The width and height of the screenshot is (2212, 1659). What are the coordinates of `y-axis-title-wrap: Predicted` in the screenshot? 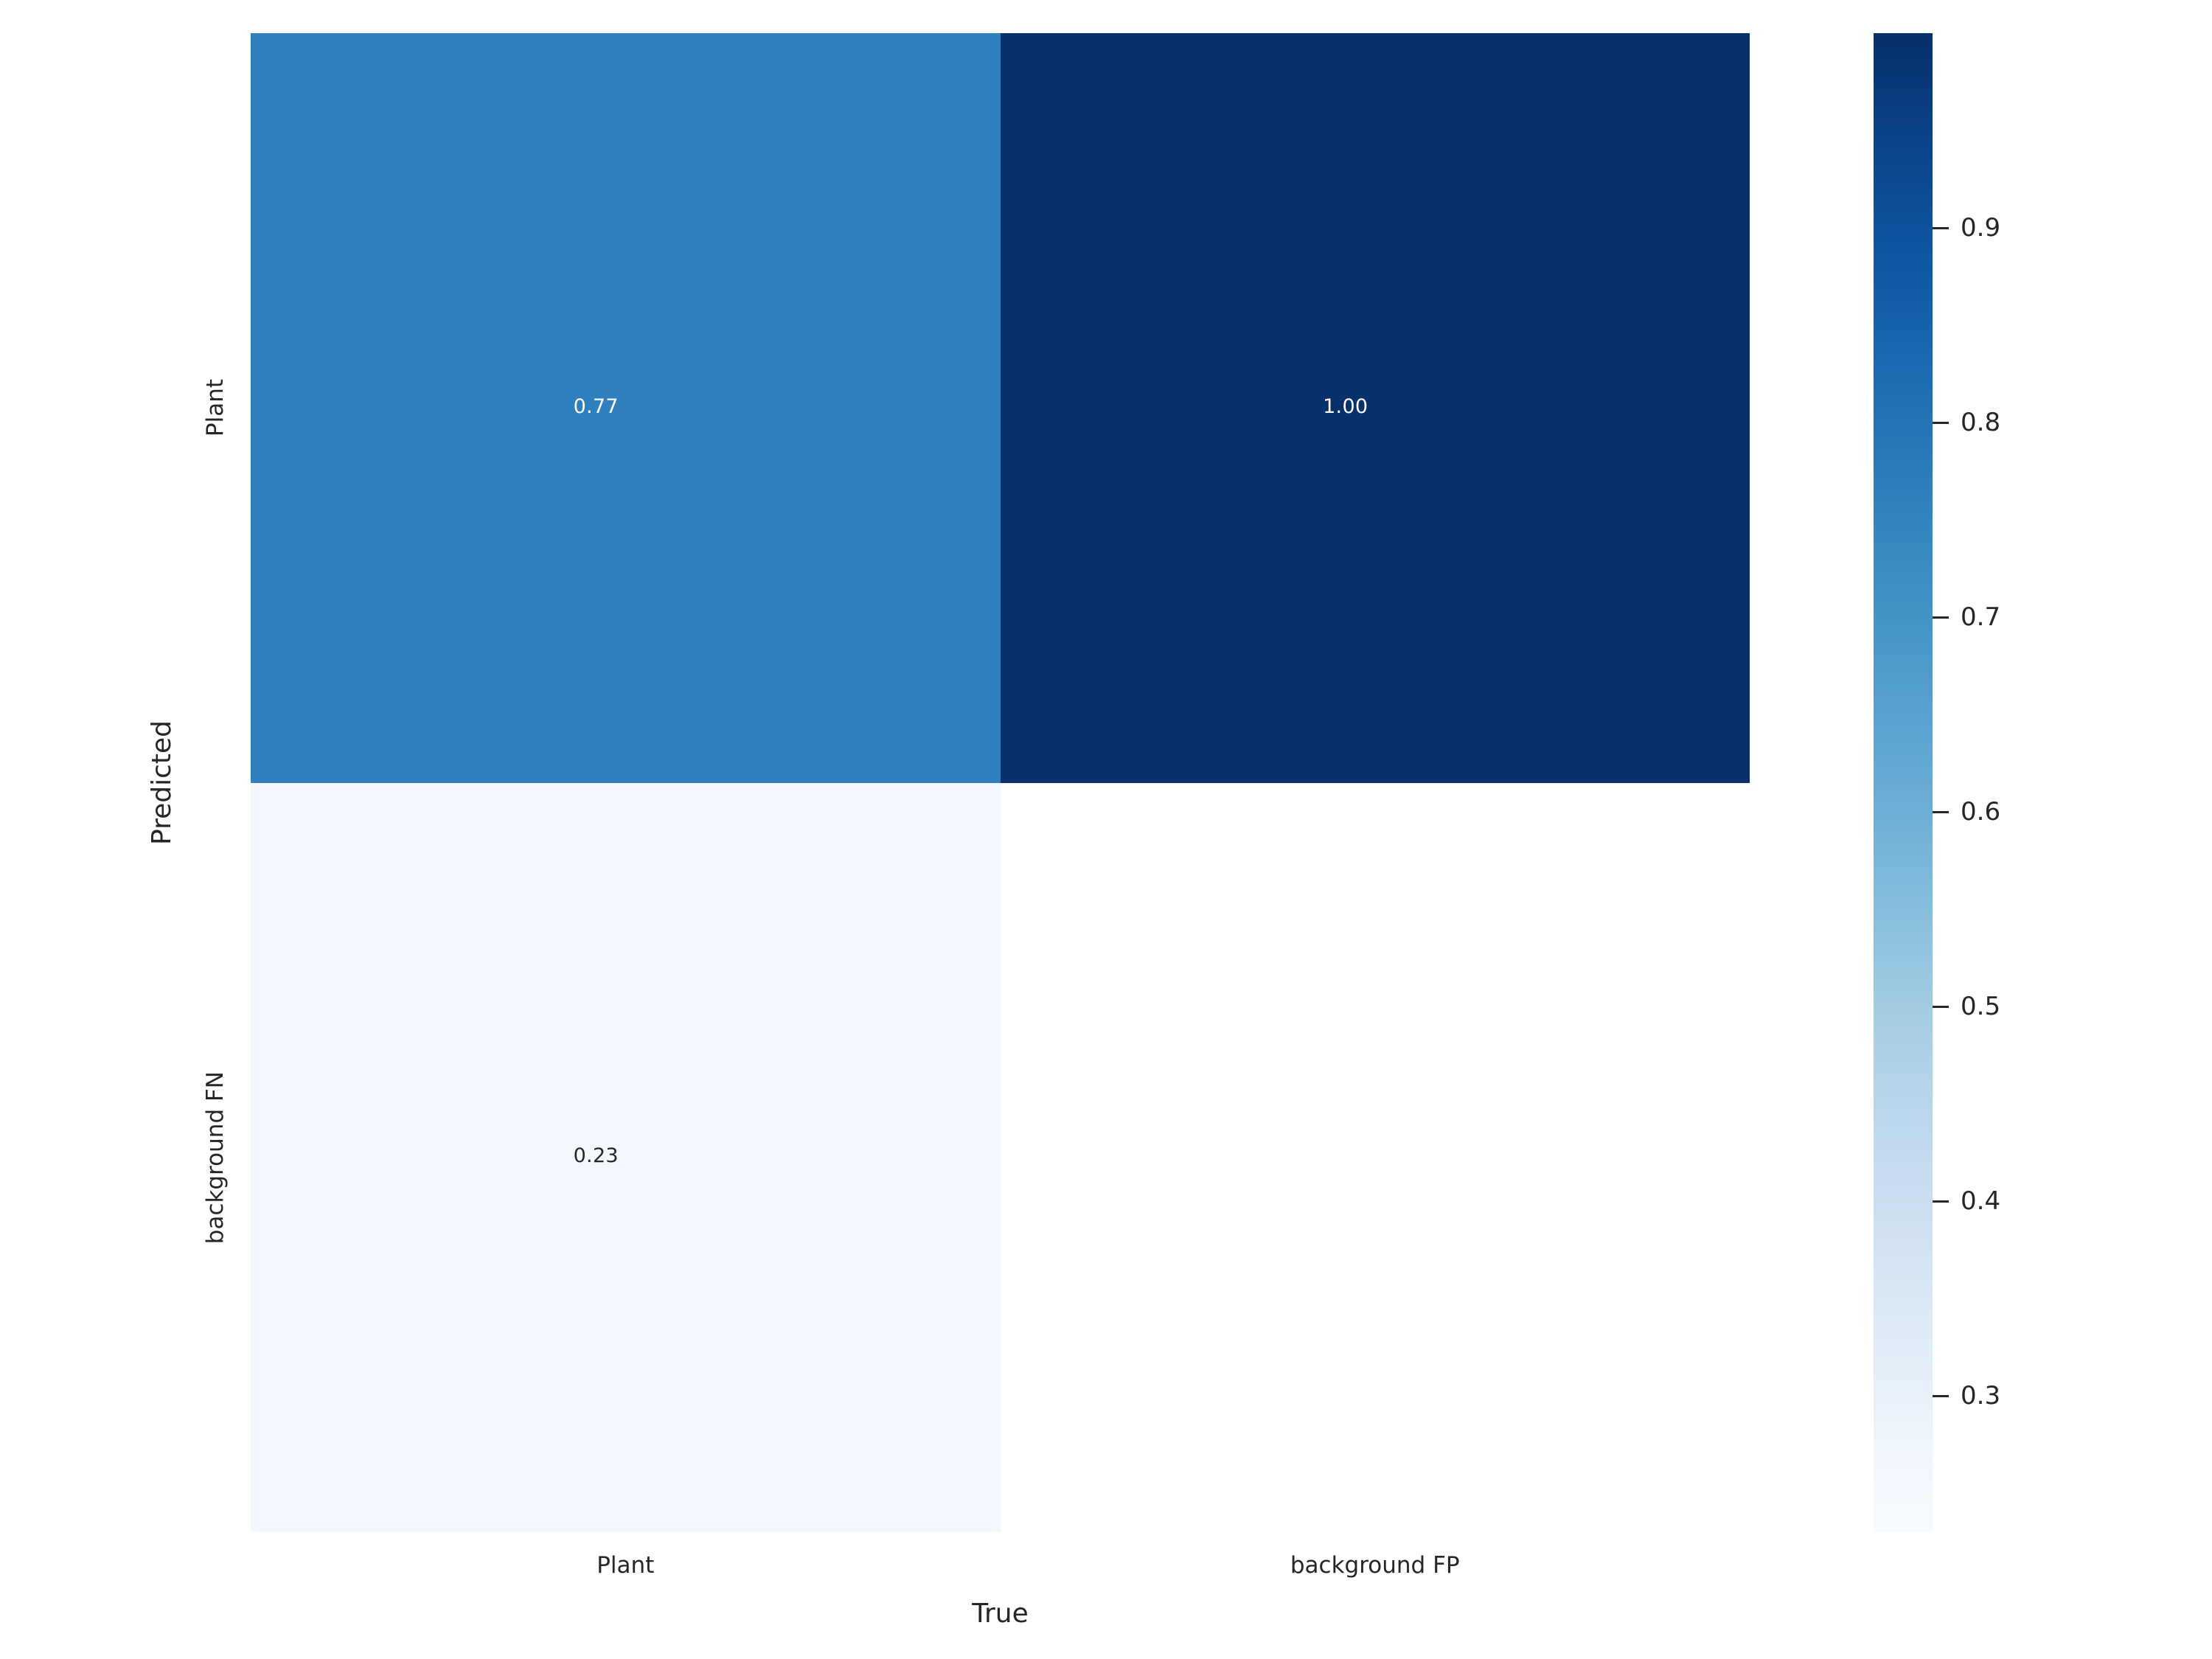 It's located at (161, 782).